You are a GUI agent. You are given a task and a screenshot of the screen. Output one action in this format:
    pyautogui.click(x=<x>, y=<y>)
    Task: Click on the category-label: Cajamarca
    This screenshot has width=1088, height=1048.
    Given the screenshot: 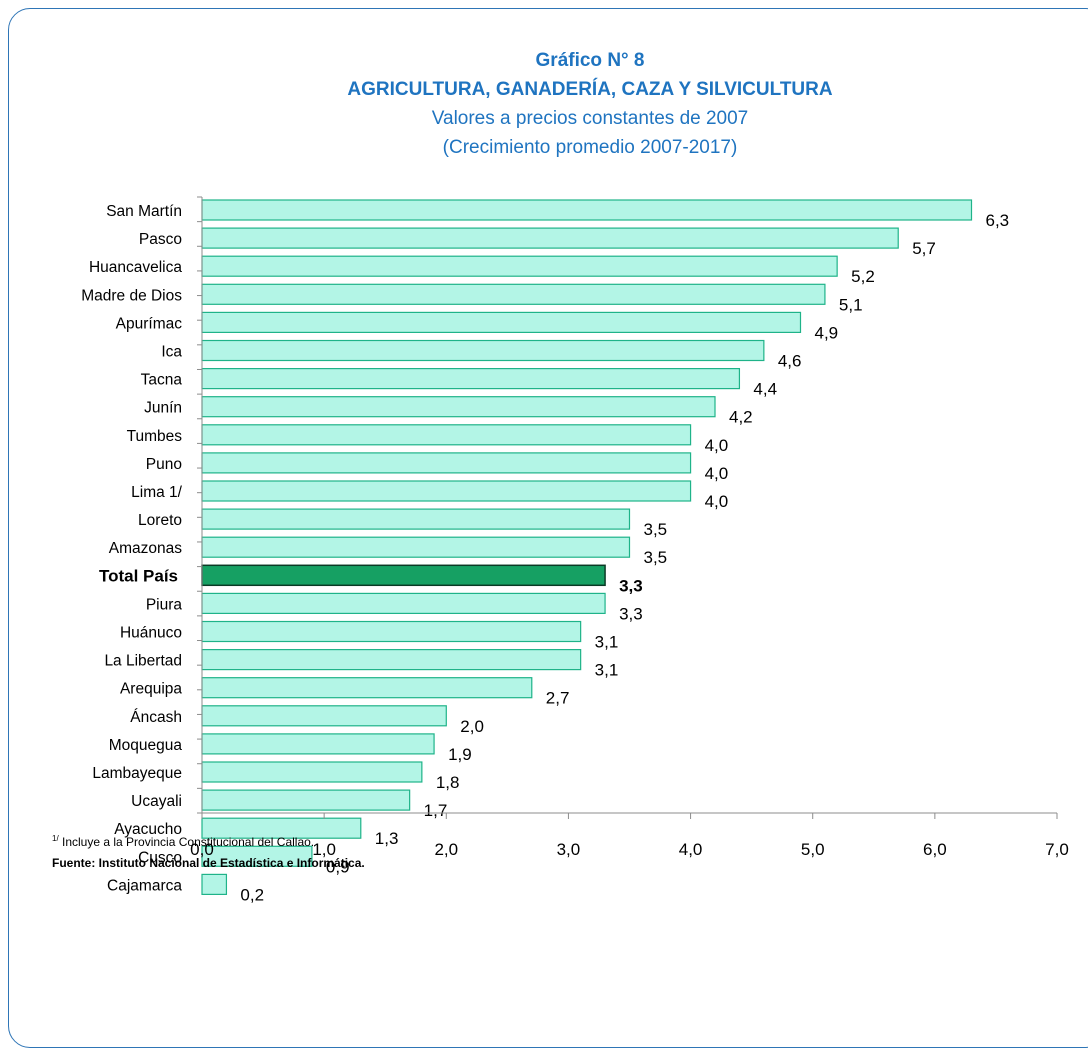 What is the action you would take?
    pyautogui.click(x=144, y=885)
    